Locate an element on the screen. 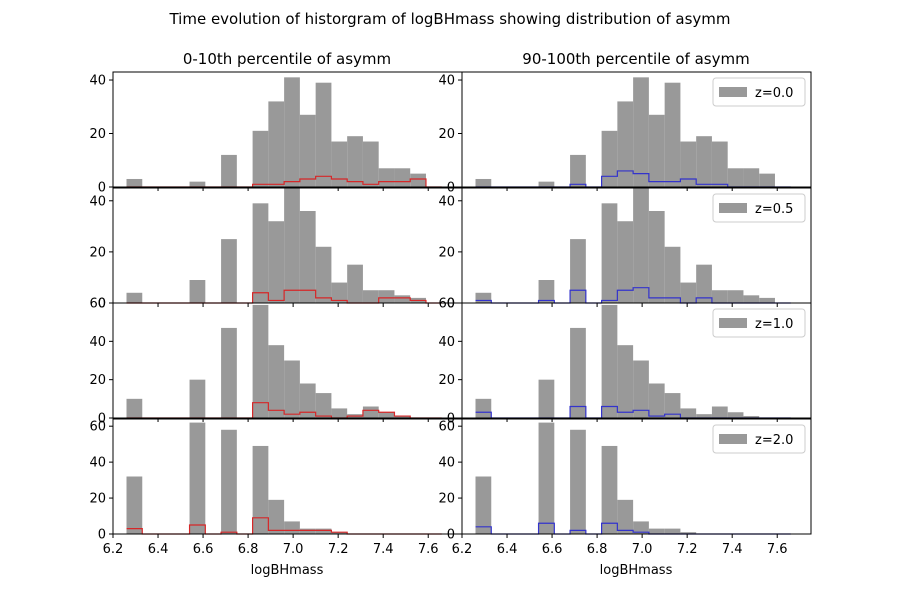 Image resolution: width=900 pixels, height=600 pixels. legend-label: z=0.5 is located at coordinates (774, 209).